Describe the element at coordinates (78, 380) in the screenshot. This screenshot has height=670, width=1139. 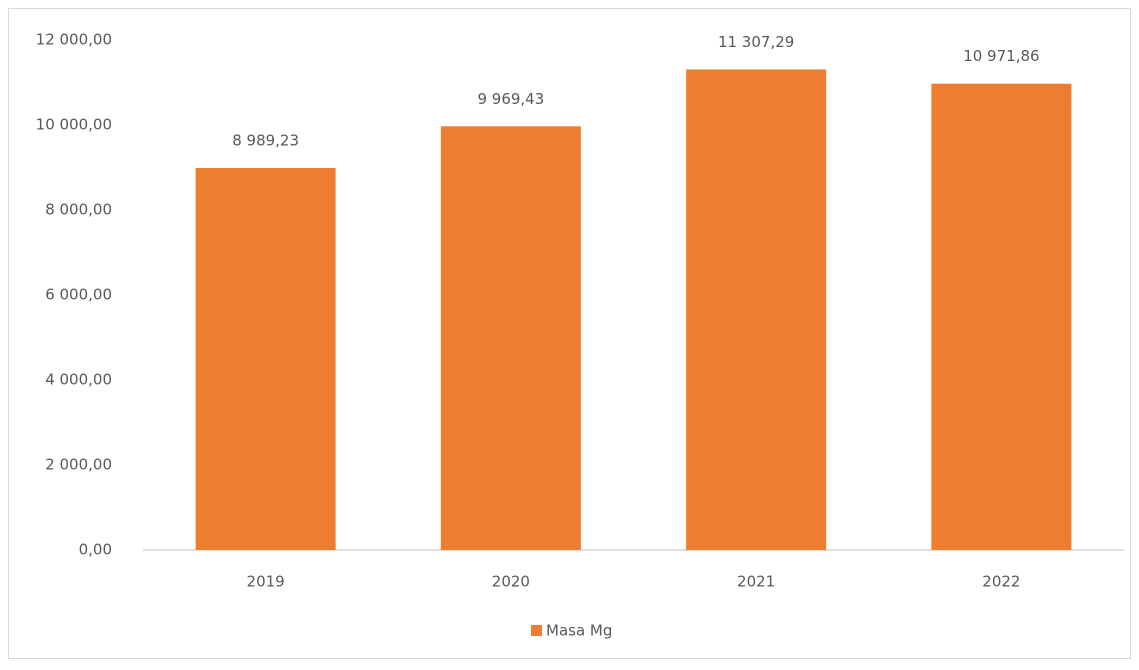
I see `y-tick-label: 4 000,00` at that location.